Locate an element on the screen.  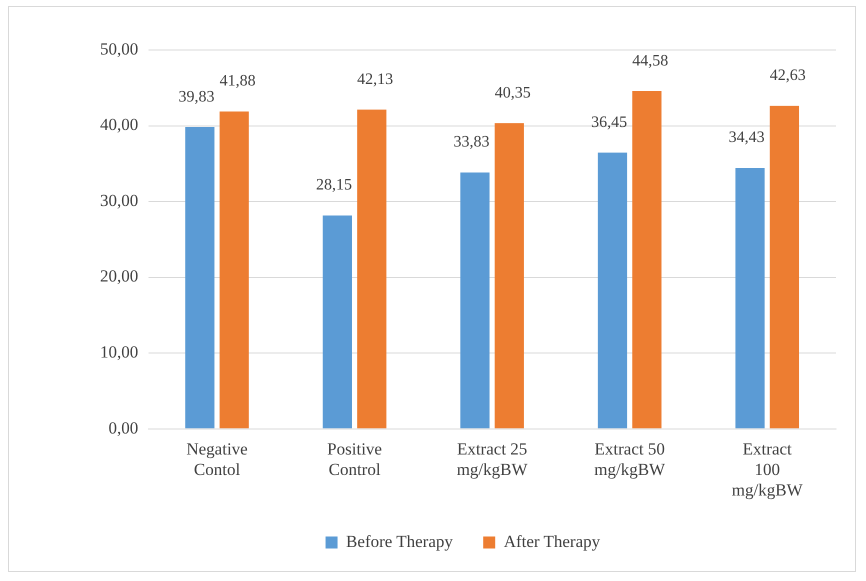
y-tick-label: 40,00 is located at coordinates (119, 124).